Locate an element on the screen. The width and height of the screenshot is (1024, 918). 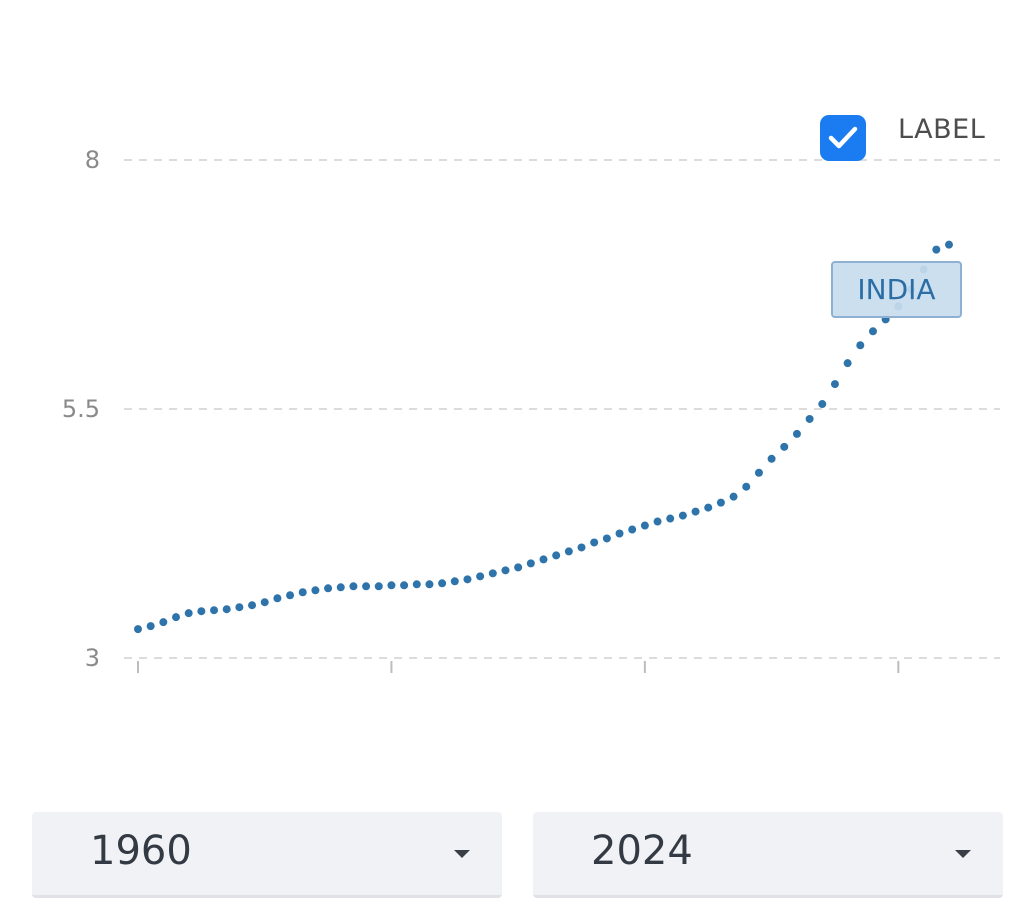
legend-label: LABEL is located at coordinates (942, 129).